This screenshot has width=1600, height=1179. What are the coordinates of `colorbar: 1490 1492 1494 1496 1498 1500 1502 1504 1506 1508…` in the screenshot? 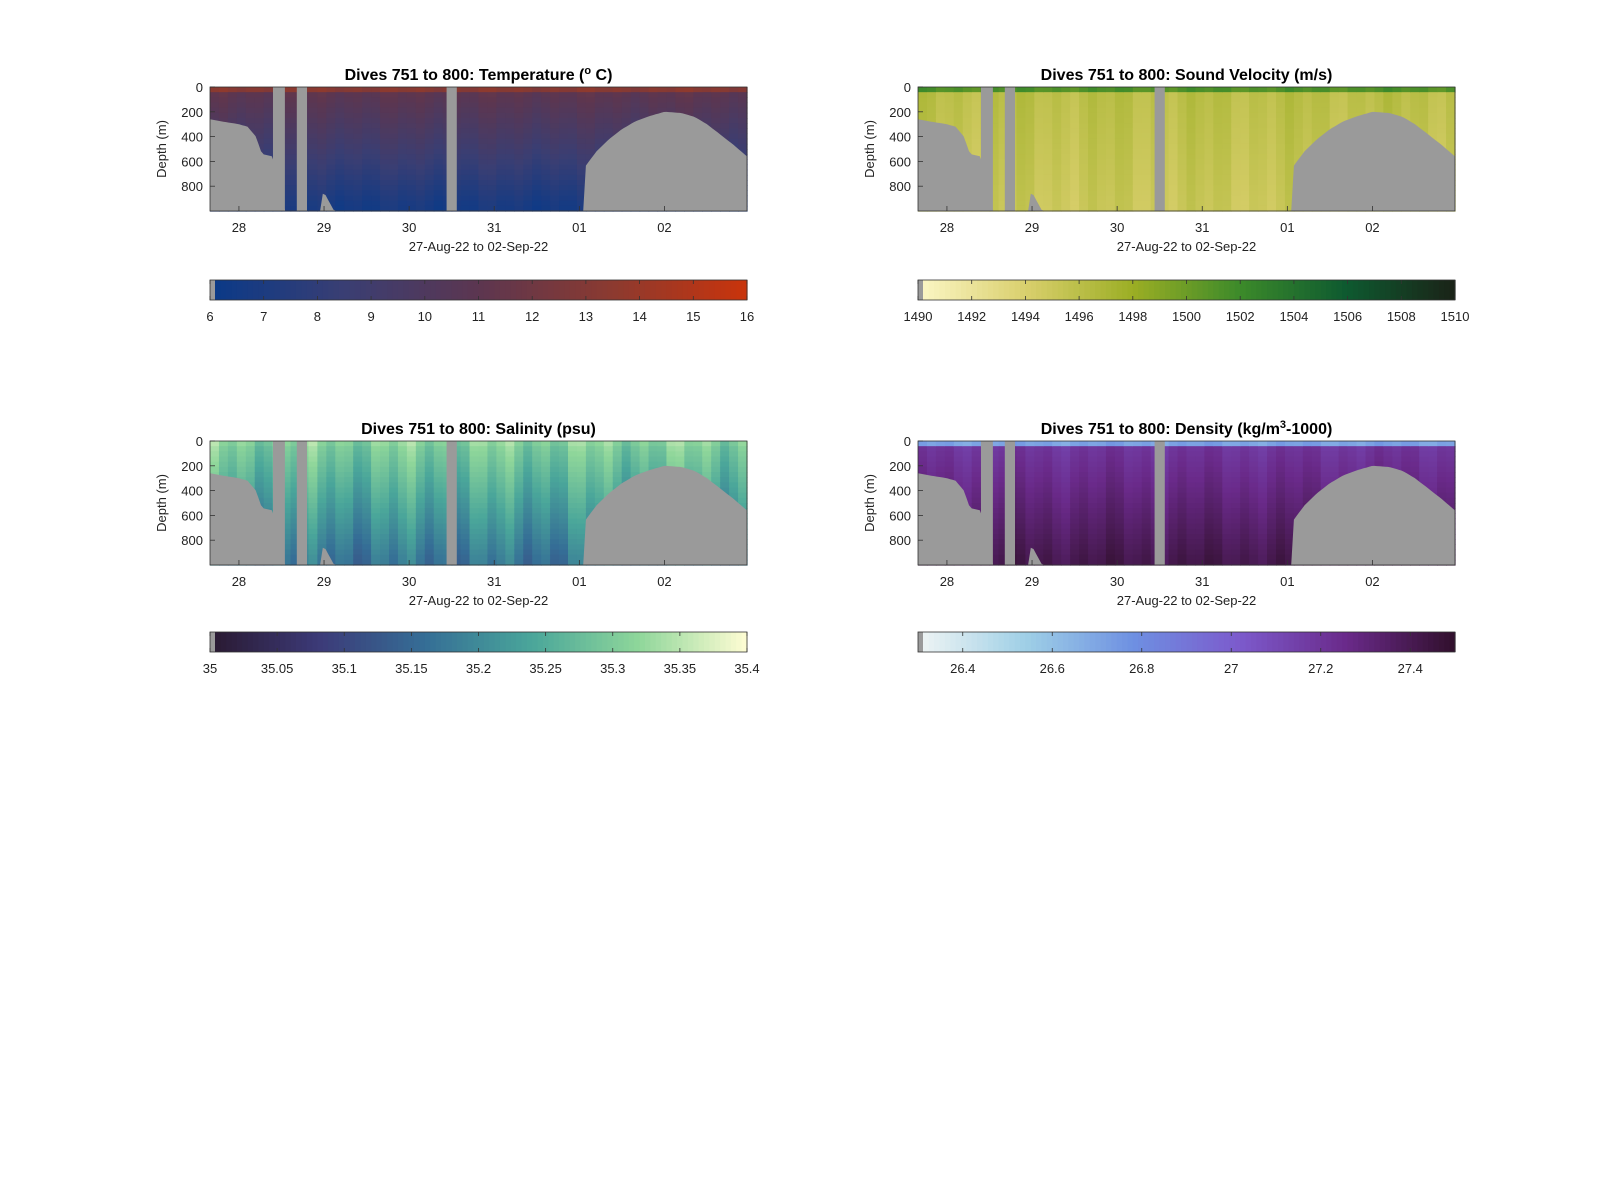 It's located at (1186, 301).